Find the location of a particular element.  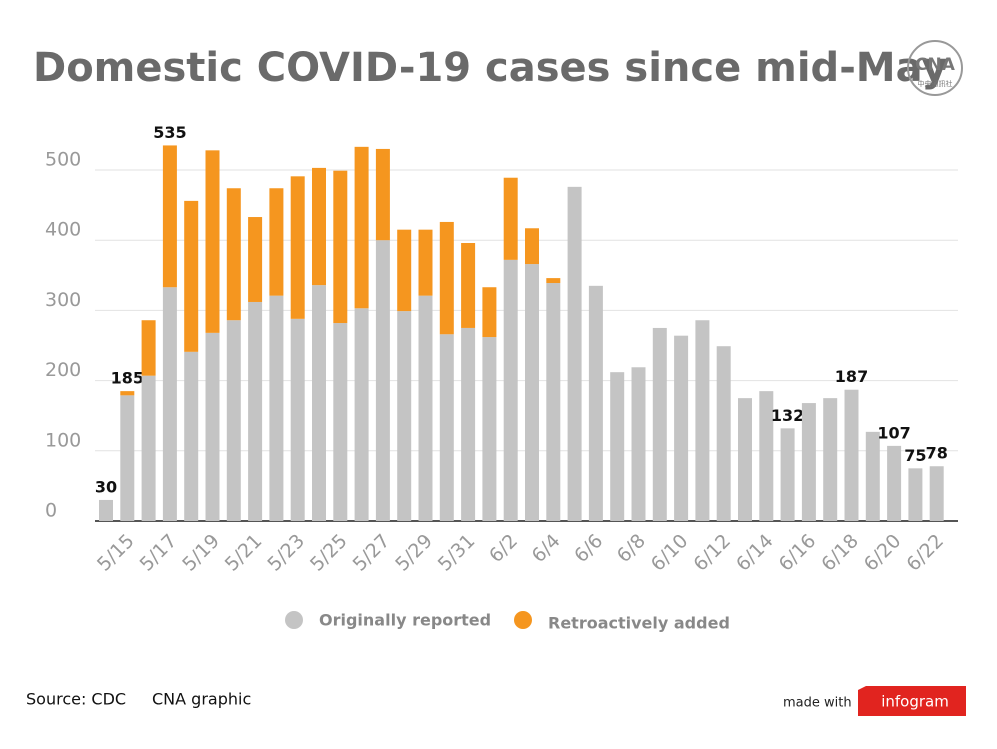

x-tick-label: 6/16 is located at coordinates (798, 553).